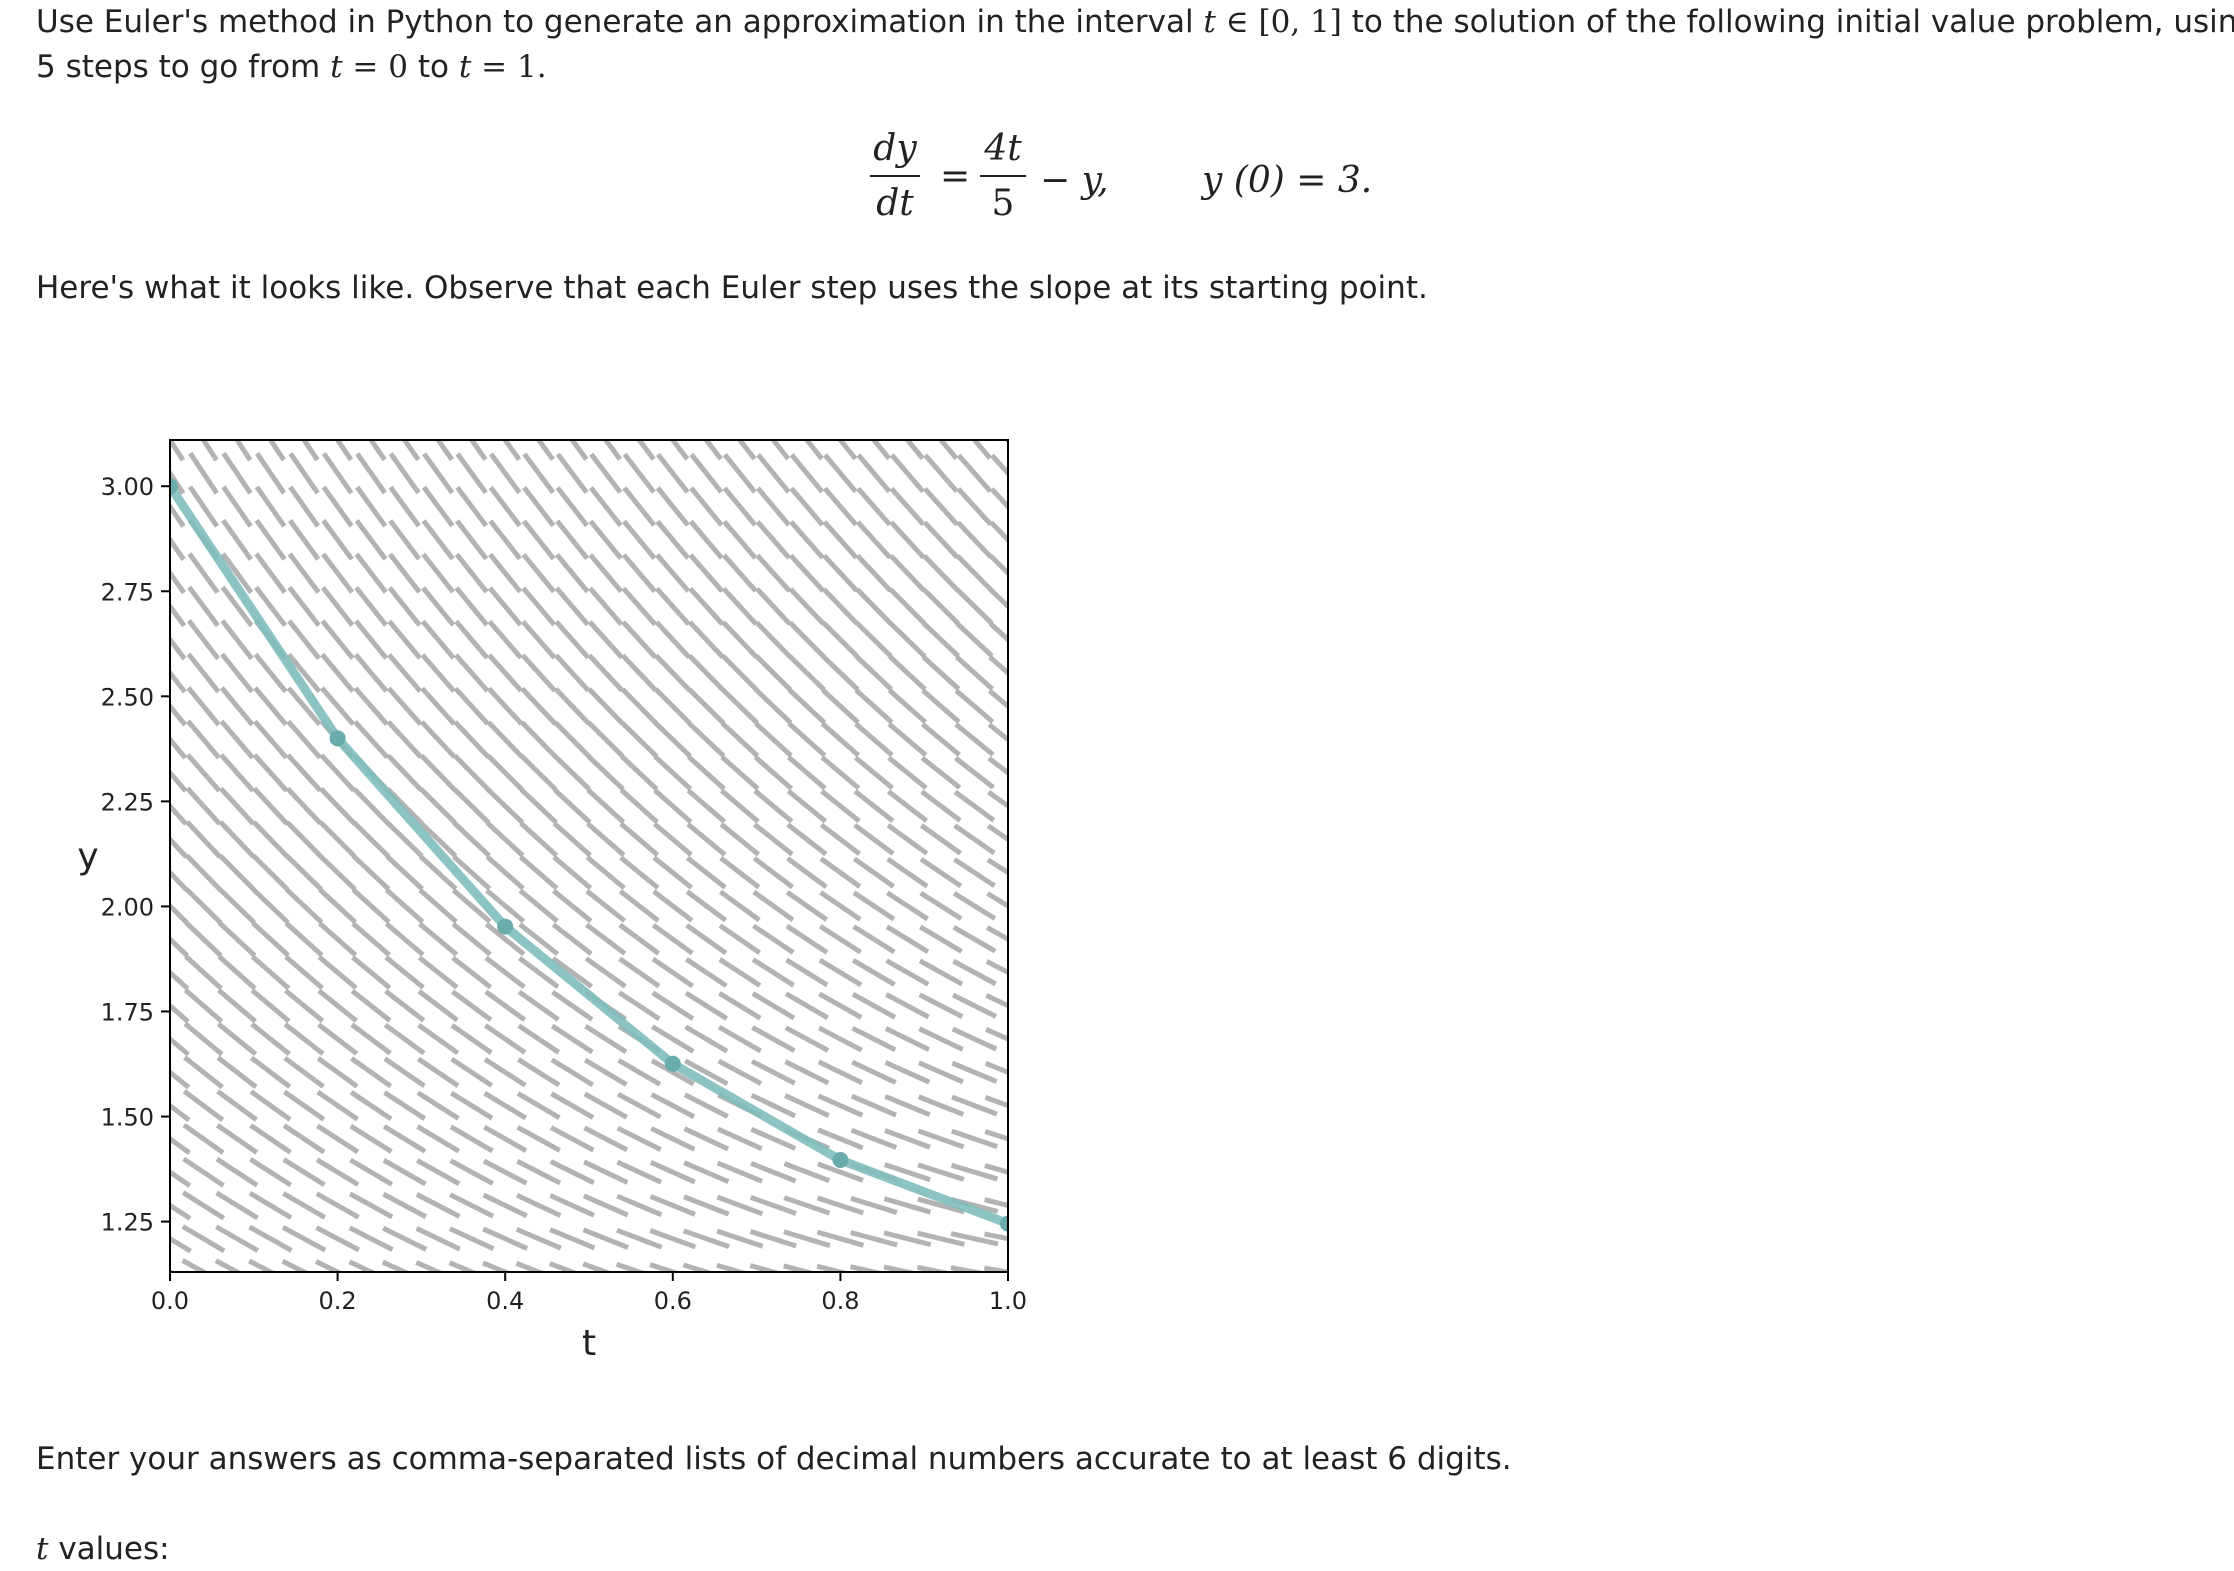 This screenshot has width=2234, height=1571. Describe the element at coordinates (1004, 1223) in the screenshot. I see `euler-point` at that location.